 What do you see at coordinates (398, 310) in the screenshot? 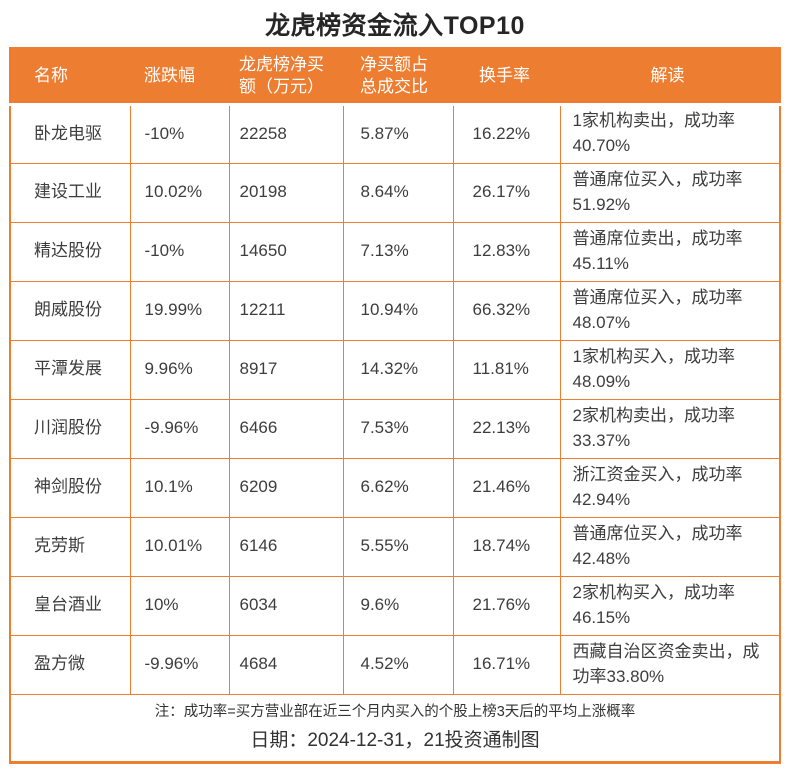
I see `cell-net-buy-ratio: 10.94%` at bounding box center [398, 310].